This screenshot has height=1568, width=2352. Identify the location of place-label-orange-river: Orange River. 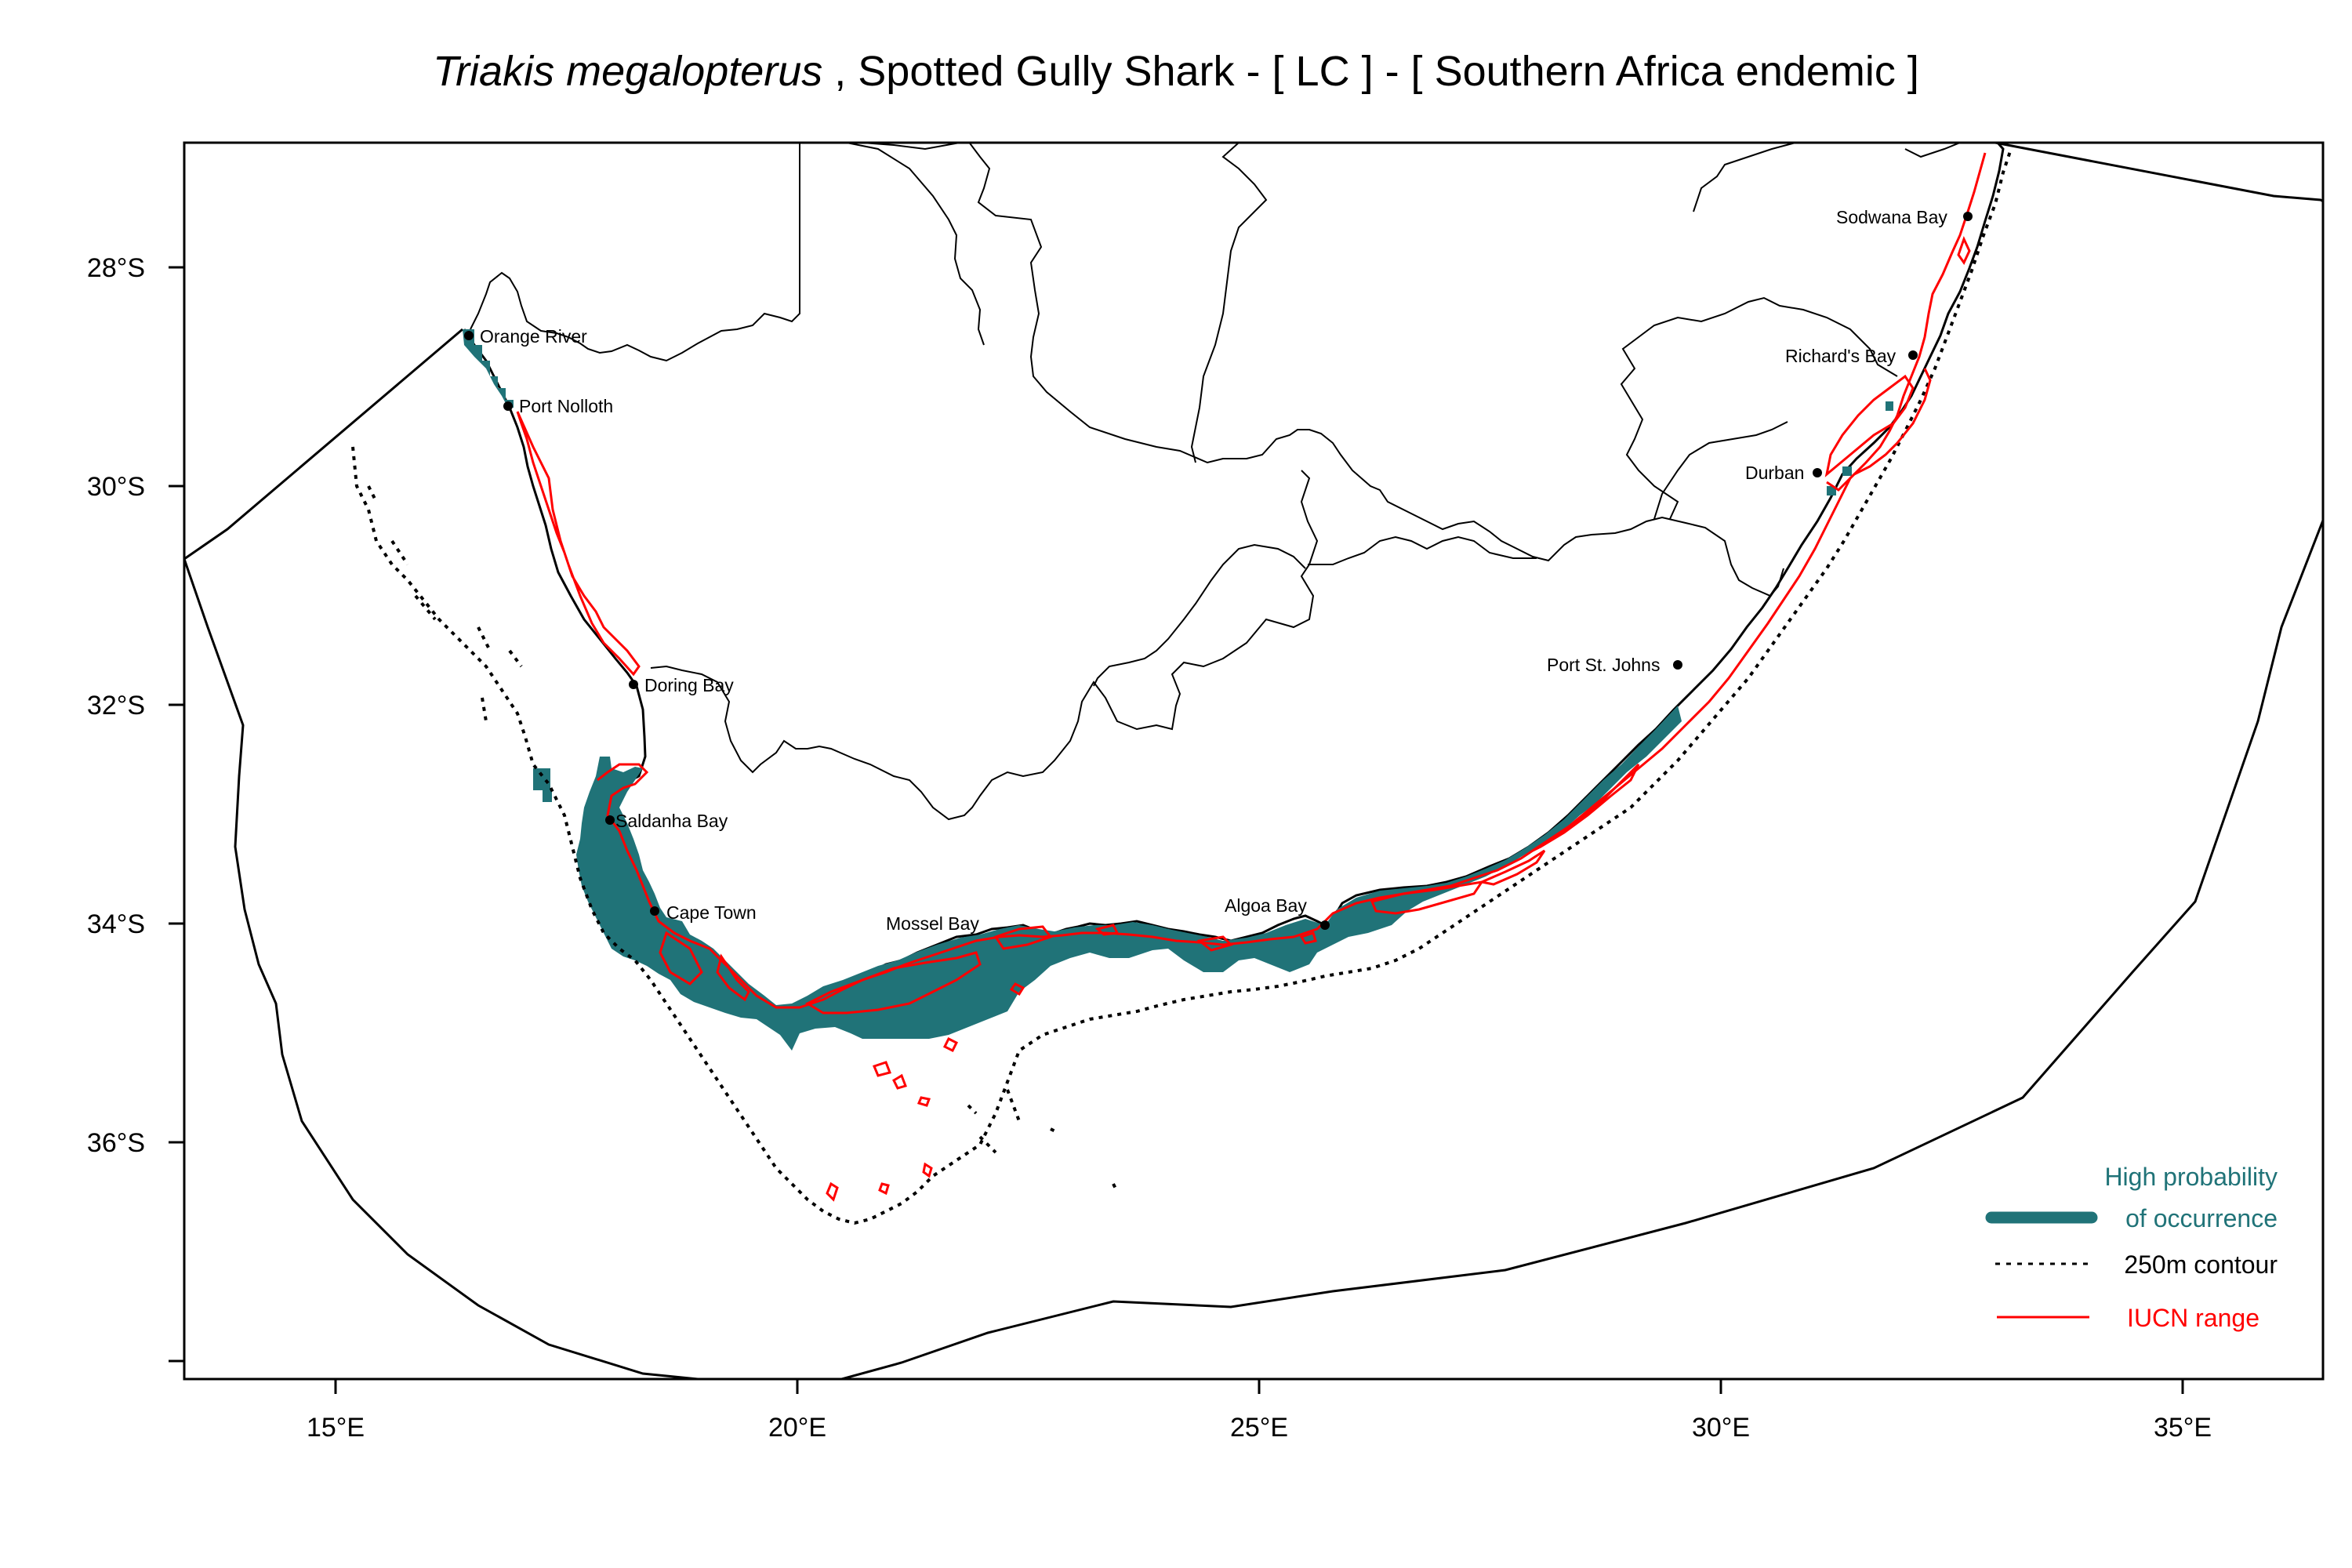
(533, 336).